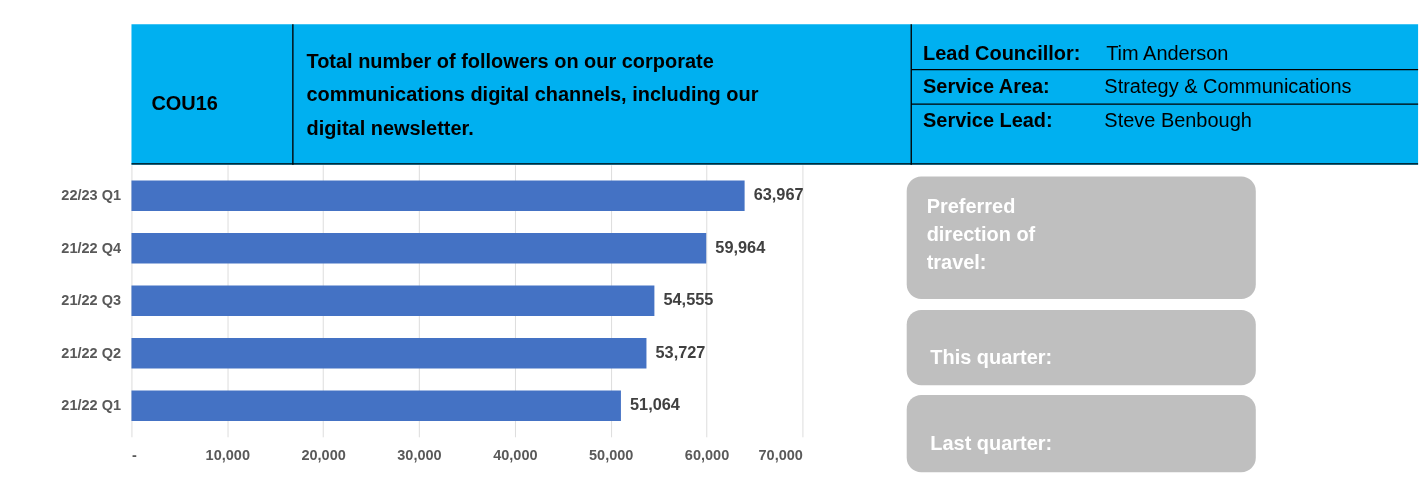 The width and height of the screenshot is (1419, 504). Describe the element at coordinates (91, 300) in the screenshot. I see `y-tick-label: 21/22 Q3` at that location.